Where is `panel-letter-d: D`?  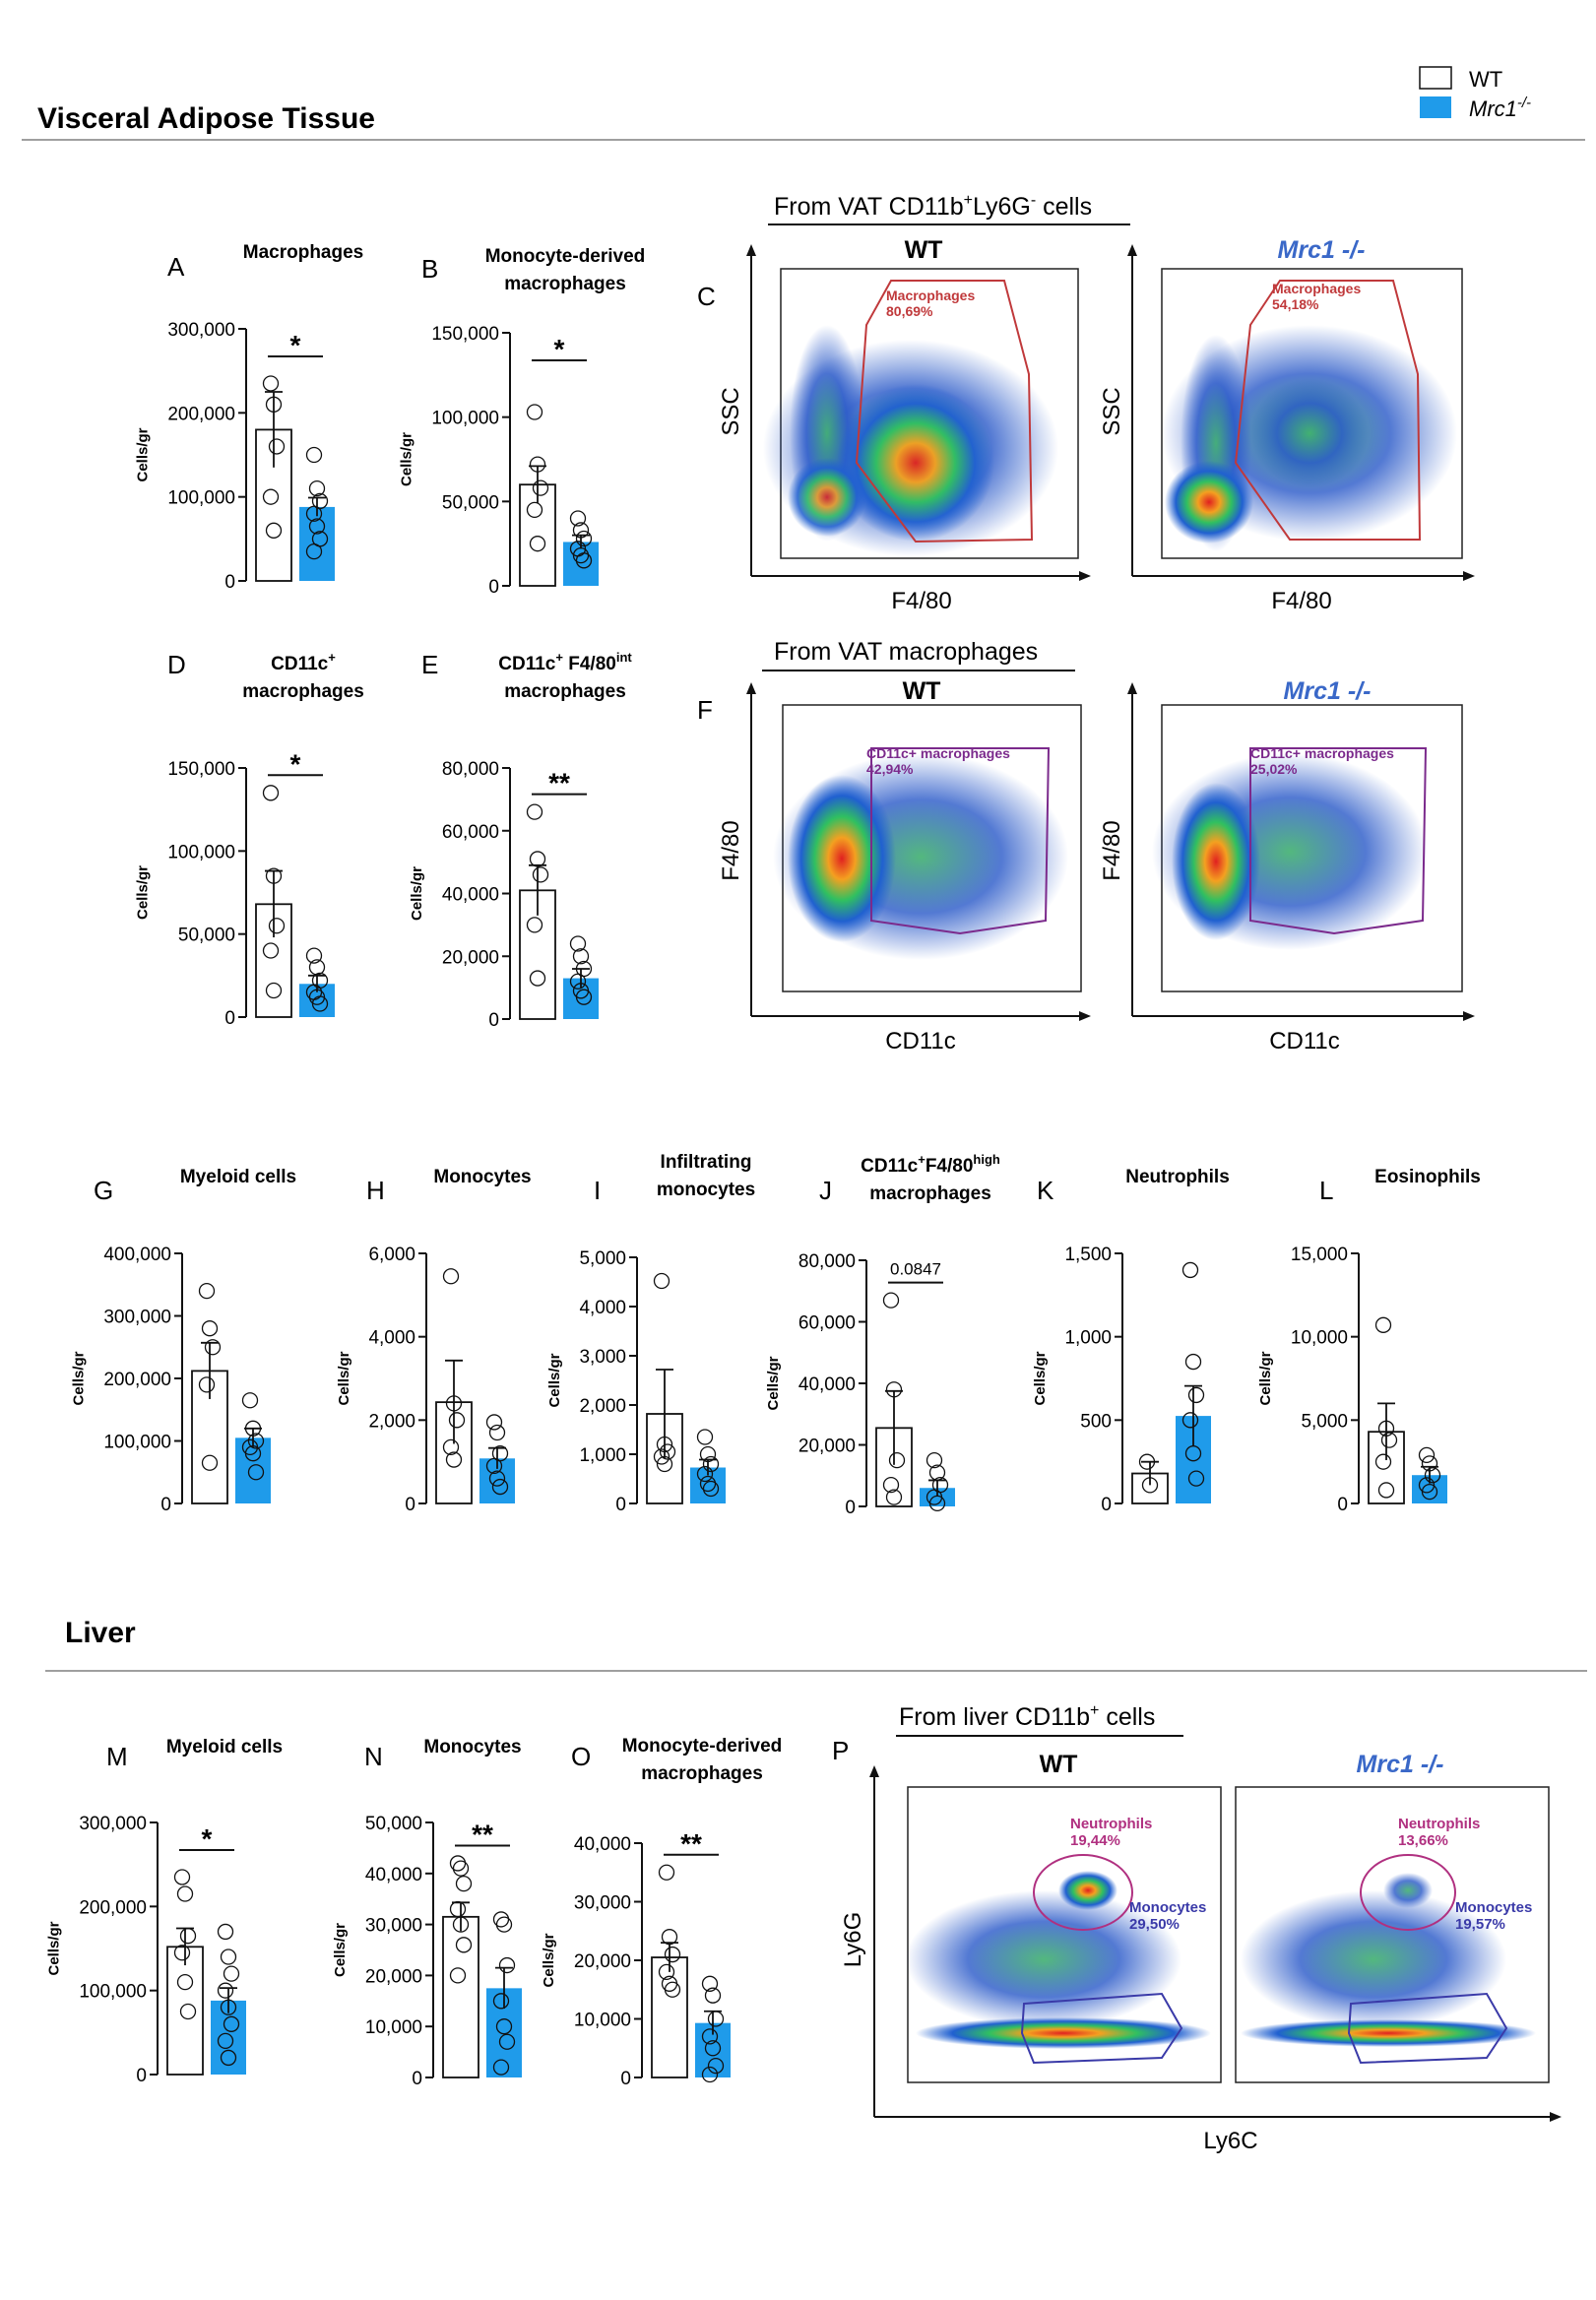
panel-letter-d: D is located at coordinates (176, 665).